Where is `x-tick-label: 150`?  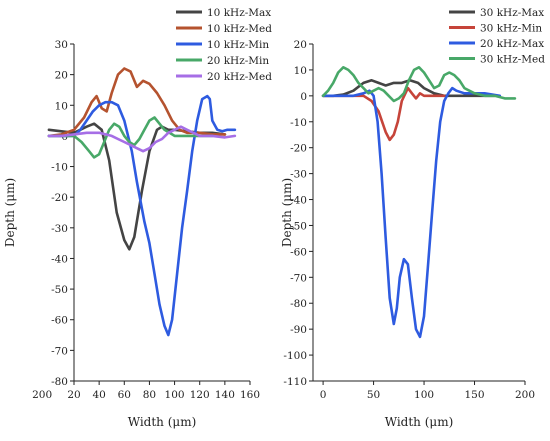
x-tick-label: 150 is located at coordinates (475, 395).